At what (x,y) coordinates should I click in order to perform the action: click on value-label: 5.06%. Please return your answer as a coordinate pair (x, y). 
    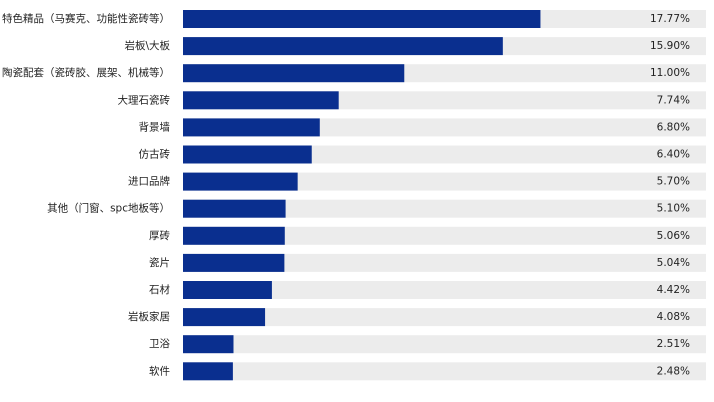
    Looking at the image, I should click on (673, 236).